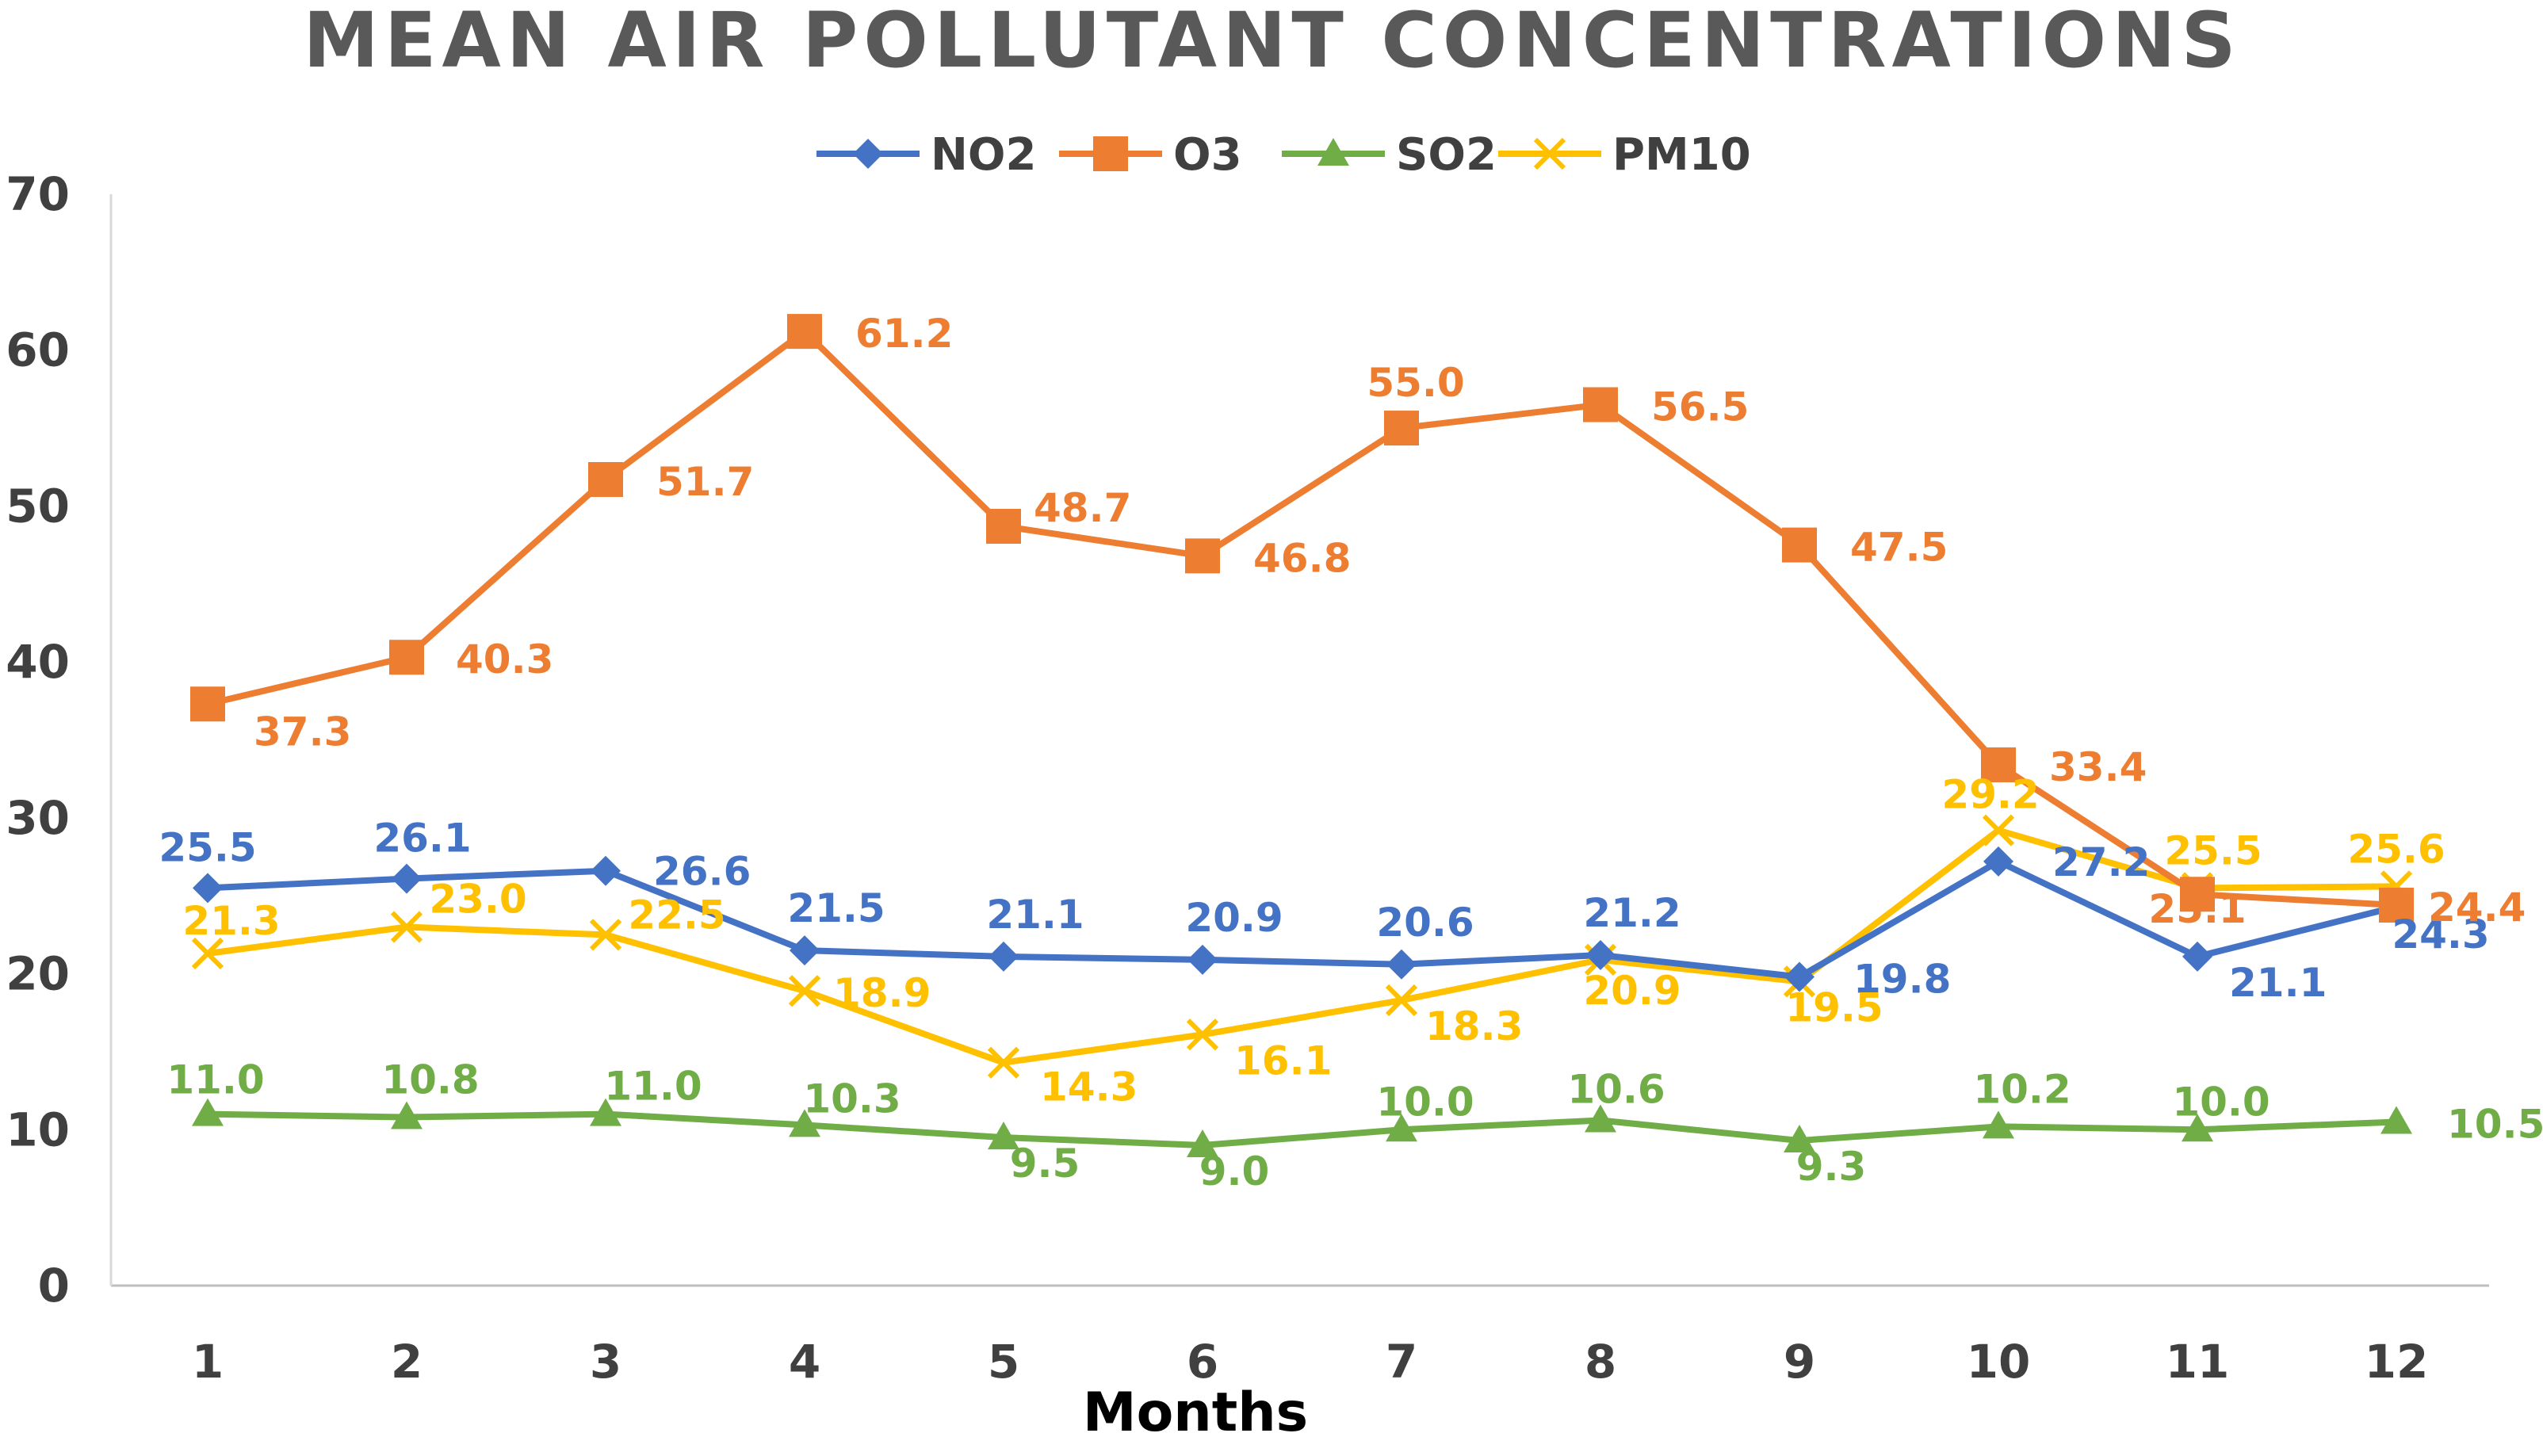 Image resolution: width=2543 pixels, height=1456 pixels. What do you see at coordinates (705, 482) in the screenshot?
I see `data-label-o3: 51.7` at bounding box center [705, 482].